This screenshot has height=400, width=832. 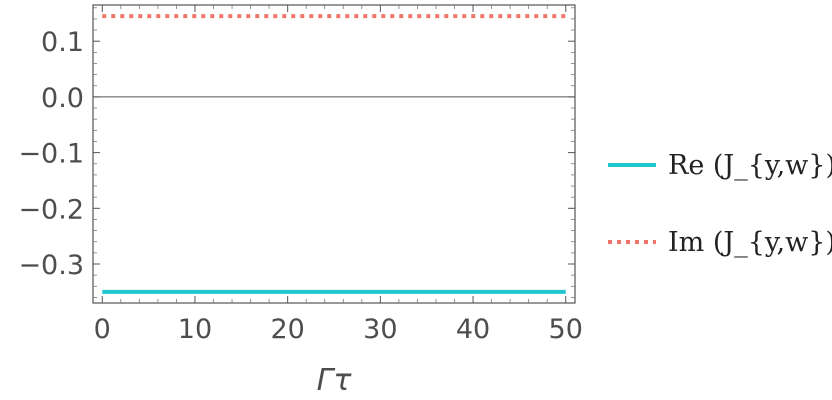 I want to click on legend-label-im: Im (J_{y,w}), so click(x=750, y=242).